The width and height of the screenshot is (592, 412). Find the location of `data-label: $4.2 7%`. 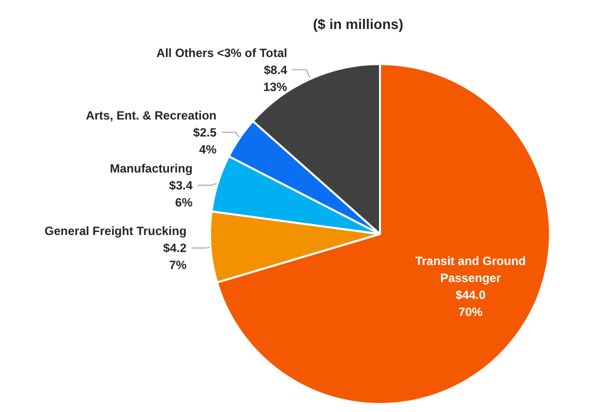

data-label: $4.2 7% is located at coordinates (175, 256).